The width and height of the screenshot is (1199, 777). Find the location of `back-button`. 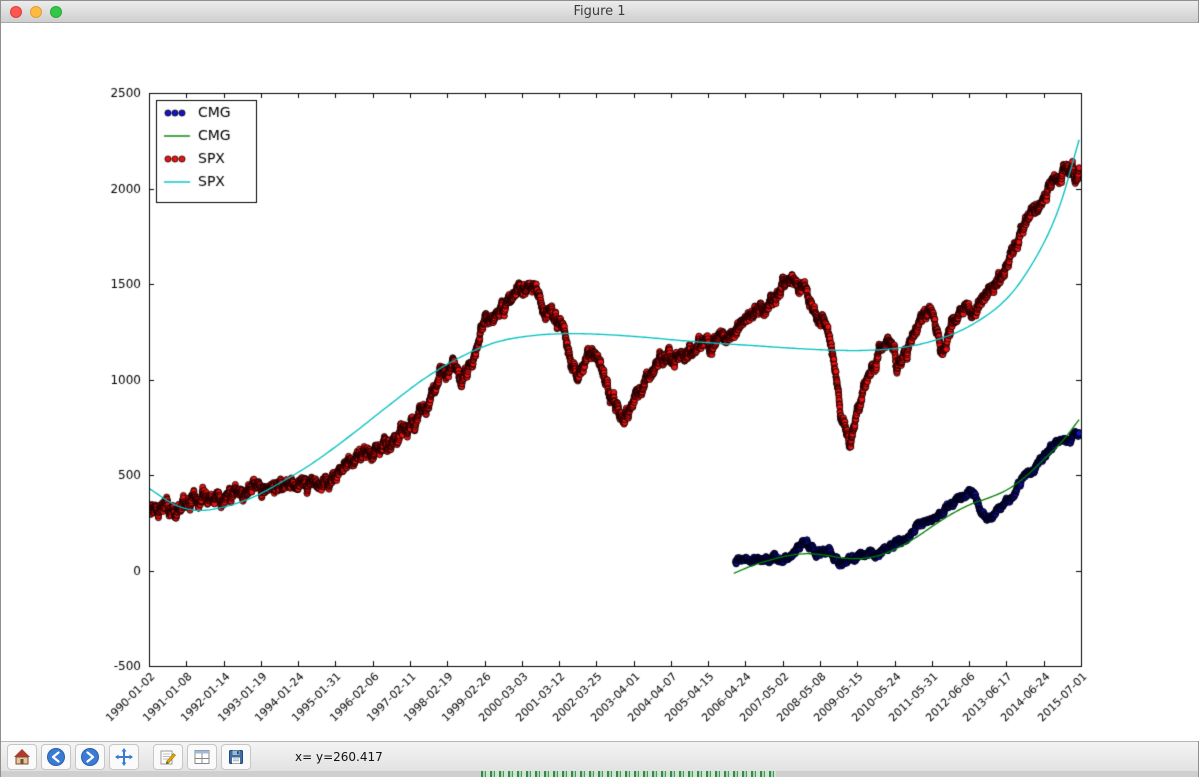

back-button is located at coordinates (56, 756).